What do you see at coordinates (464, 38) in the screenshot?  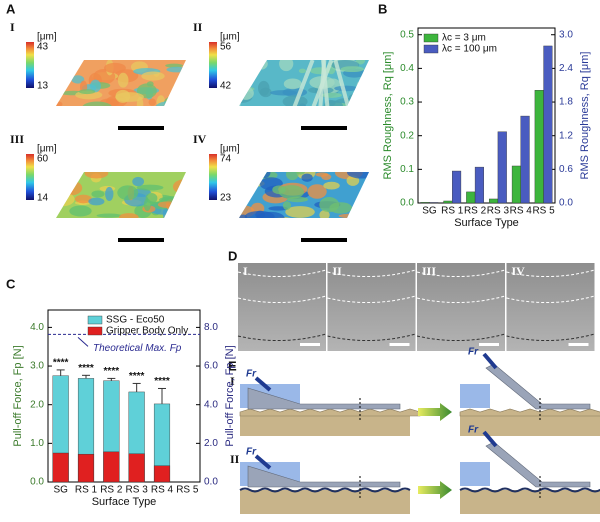 I see `legend-label: λc = 3 μm` at bounding box center [464, 38].